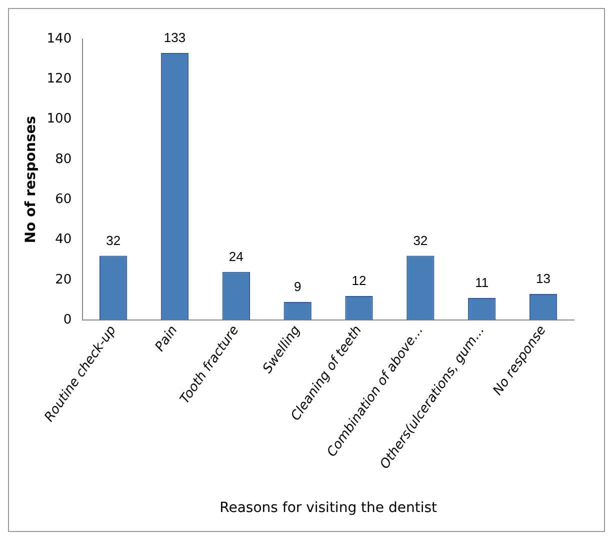 The width and height of the screenshot is (613, 540). I want to click on y-tick-label: 20, so click(63, 280).